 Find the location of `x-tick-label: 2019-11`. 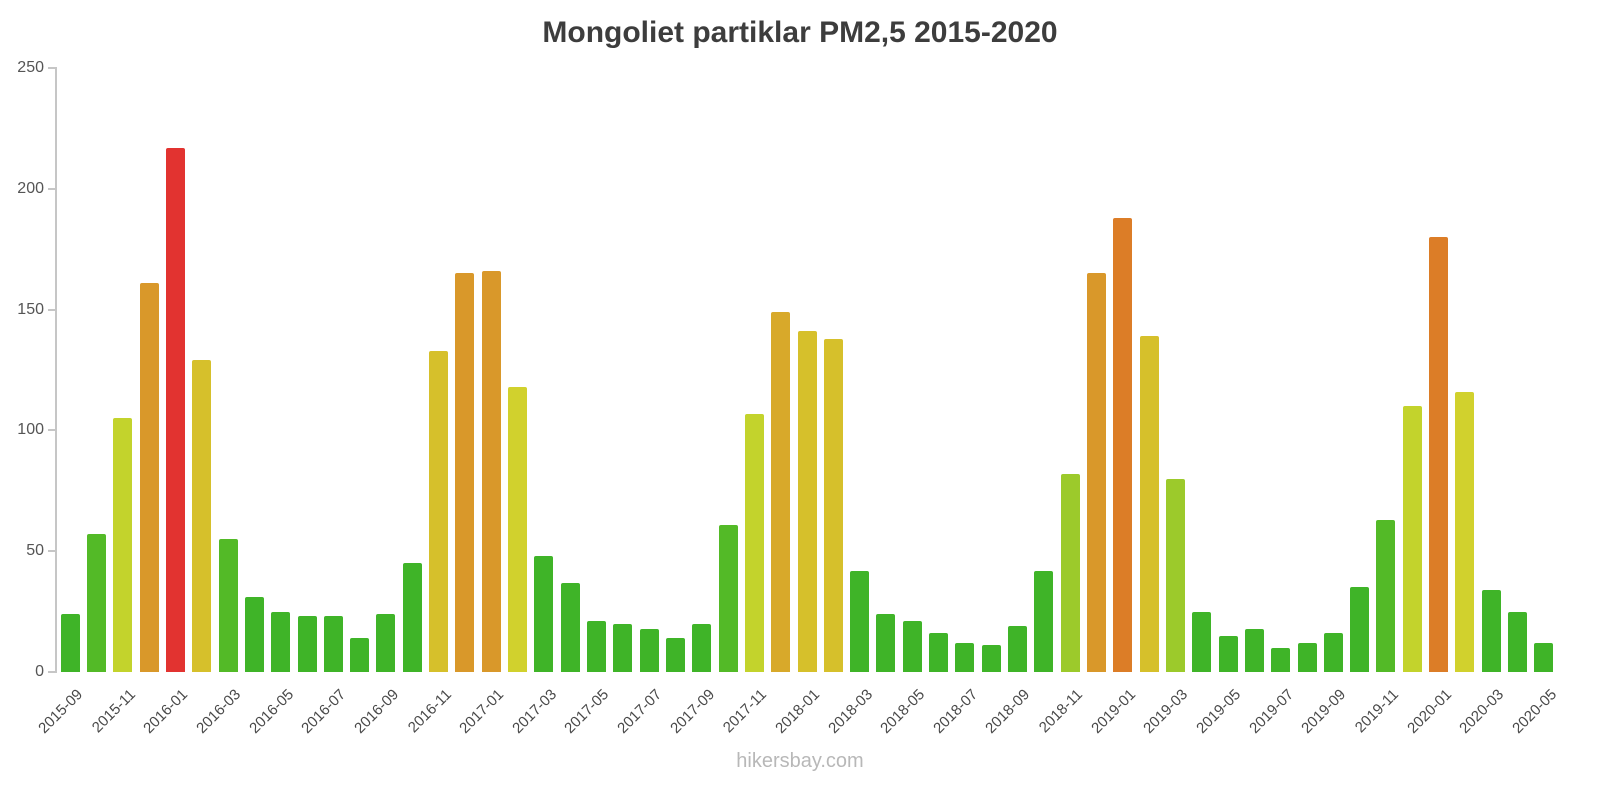

x-tick-label: 2019-11 is located at coordinates (1376, 711).